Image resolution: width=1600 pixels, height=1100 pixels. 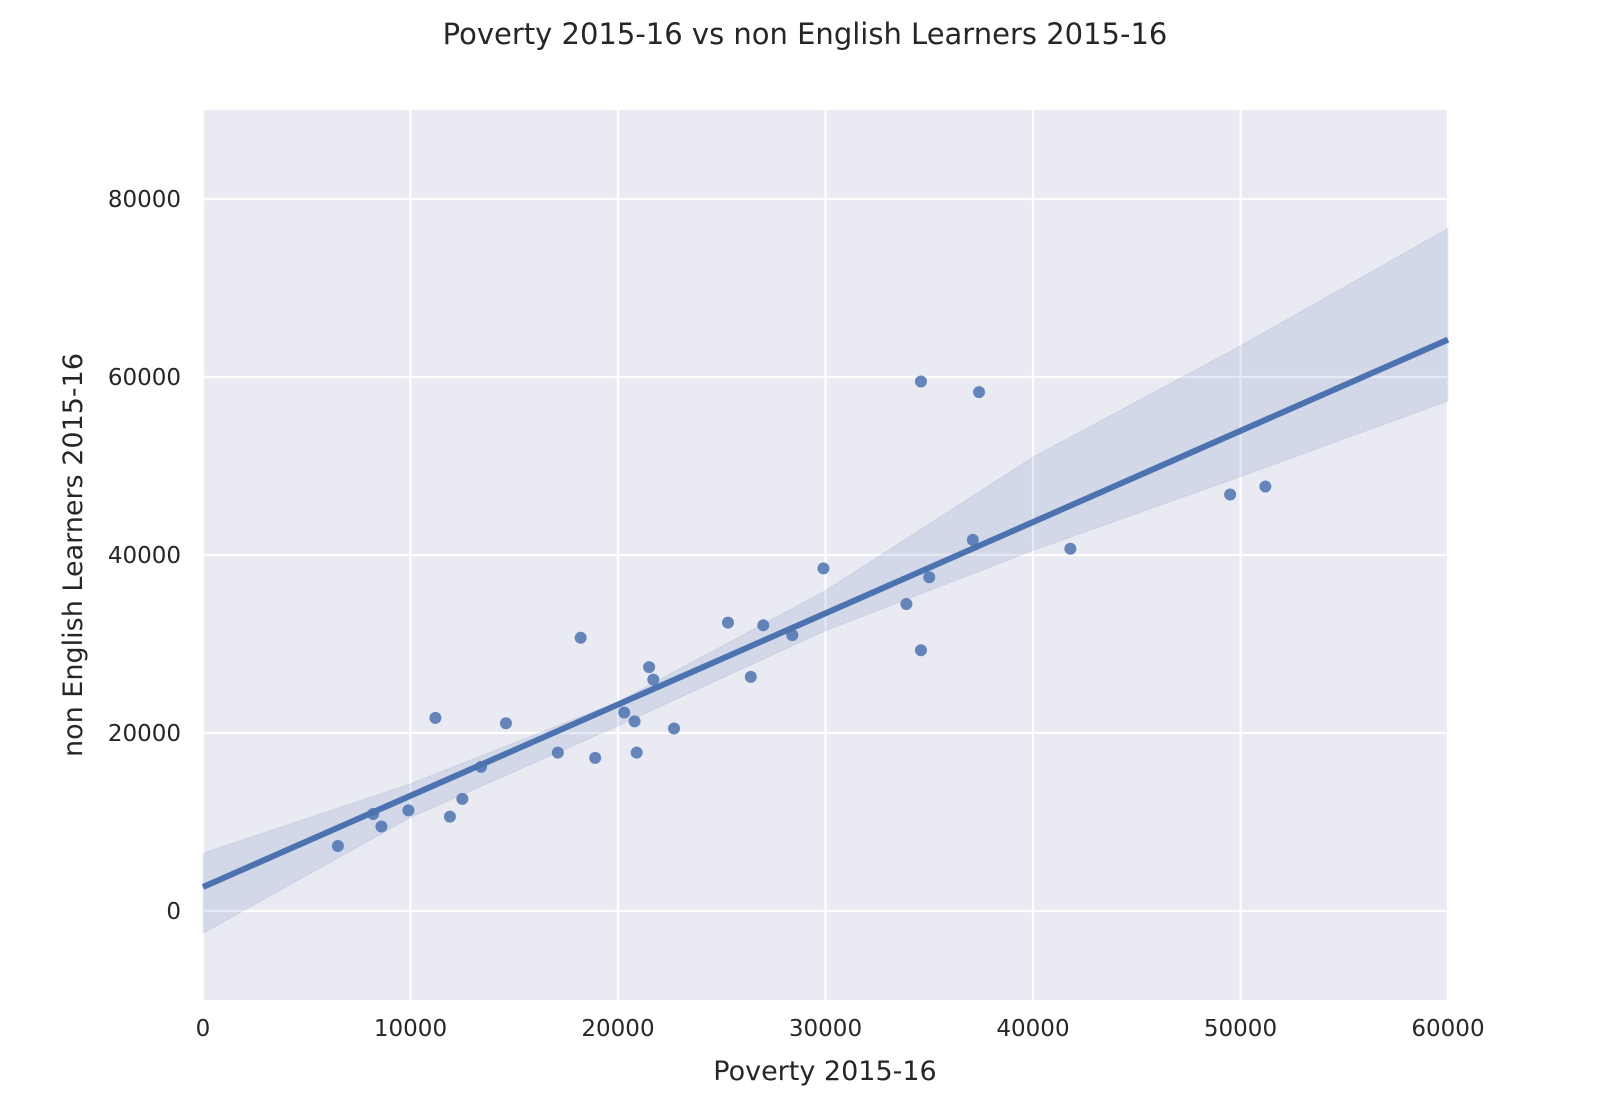 What do you see at coordinates (144, 200) in the screenshot?
I see `y-tick-label: 80000` at bounding box center [144, 200].